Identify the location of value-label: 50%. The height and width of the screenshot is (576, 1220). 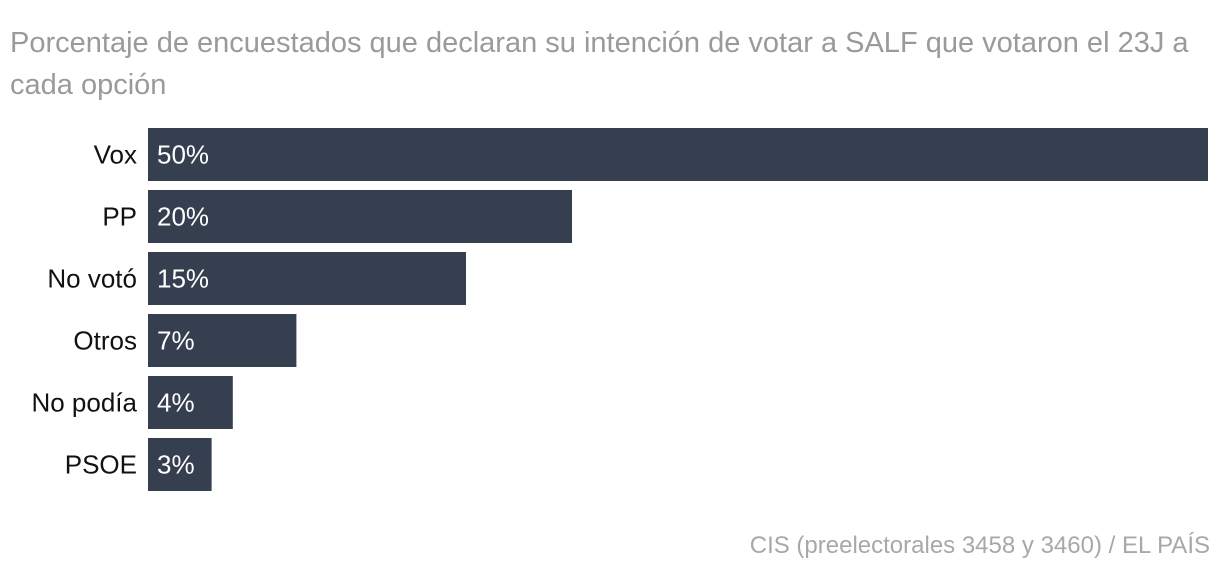
(183, 155).